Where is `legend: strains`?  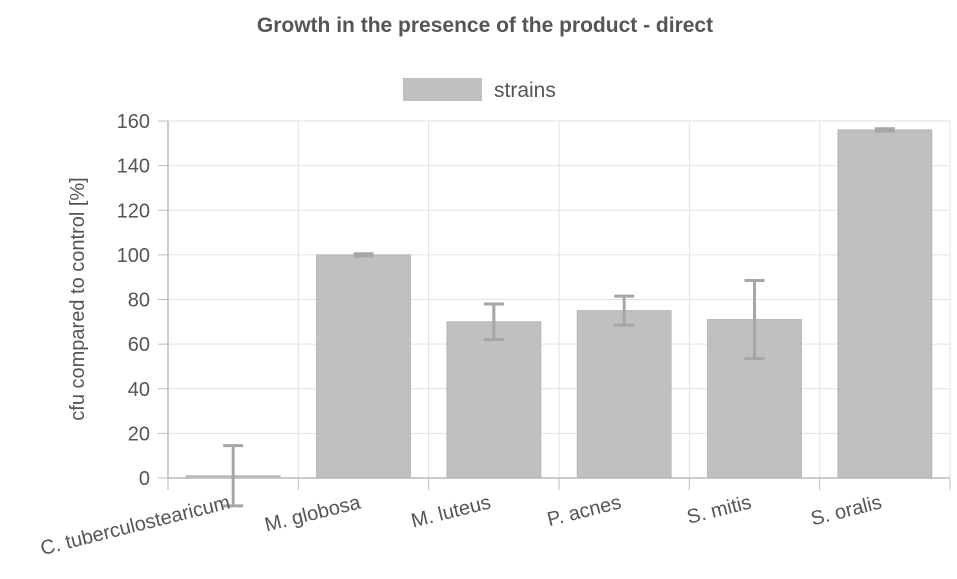
legend: strains is located at coordinates (479, 90).